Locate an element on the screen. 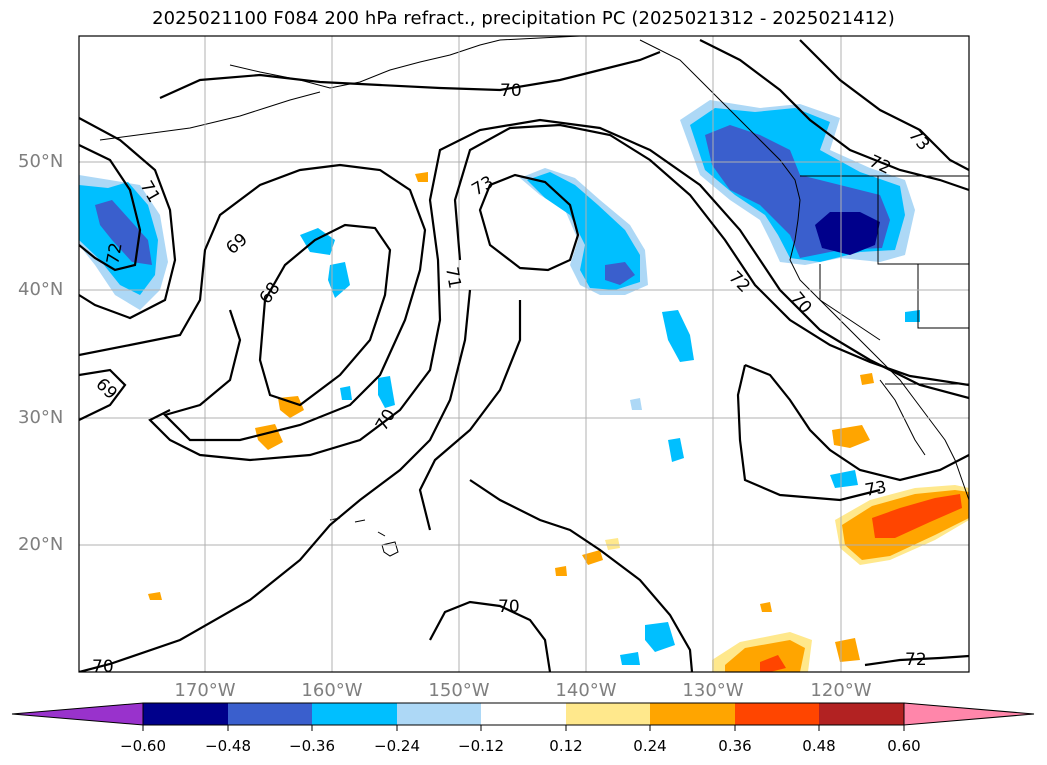 The image size is (1047, 765). coastline-aleutians is located at coordinates (210, 116).